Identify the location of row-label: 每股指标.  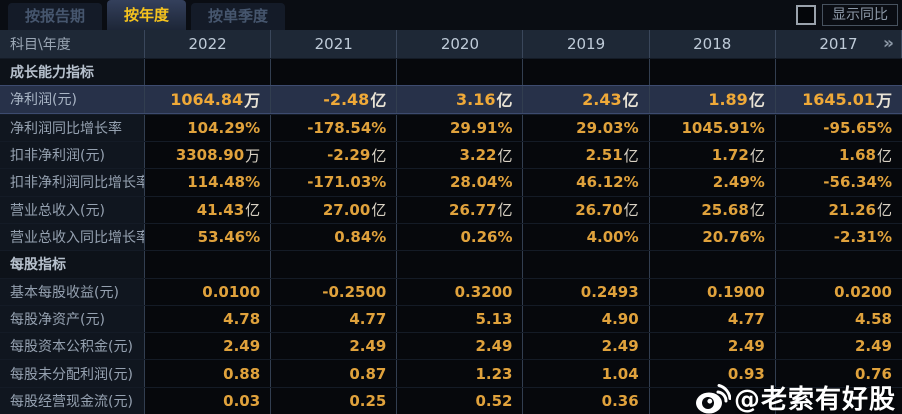
(72, 264).